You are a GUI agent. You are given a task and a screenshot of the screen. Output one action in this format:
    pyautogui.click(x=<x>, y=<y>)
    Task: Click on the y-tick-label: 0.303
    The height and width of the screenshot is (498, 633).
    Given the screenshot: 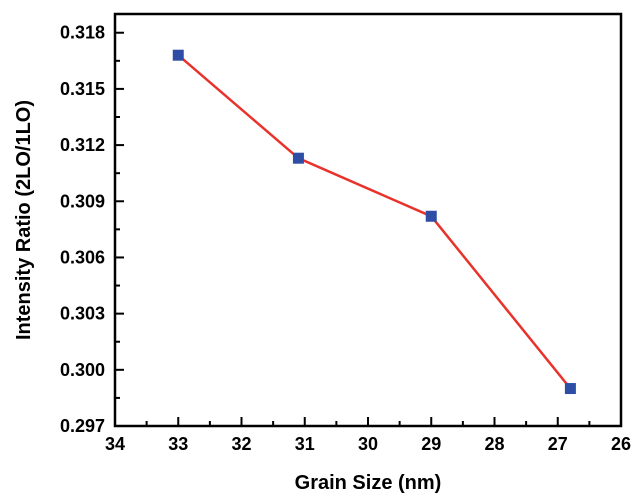 What is the action you would take?
    pyautogui.click(x=82, y=314)
    